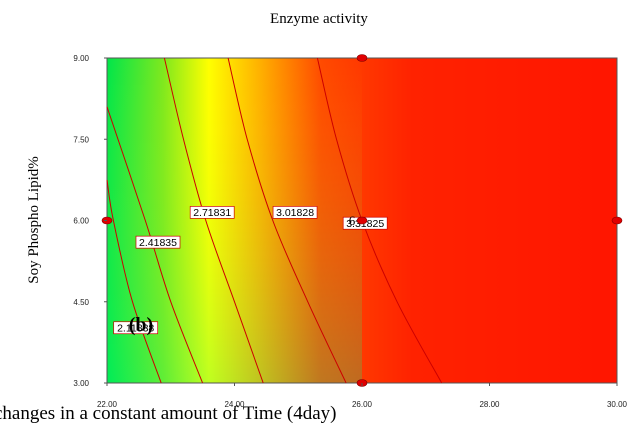  Describe the element at coordinates (81, 221) in the screenshot. I see `y-tick-label-3: 6.00` at that location.